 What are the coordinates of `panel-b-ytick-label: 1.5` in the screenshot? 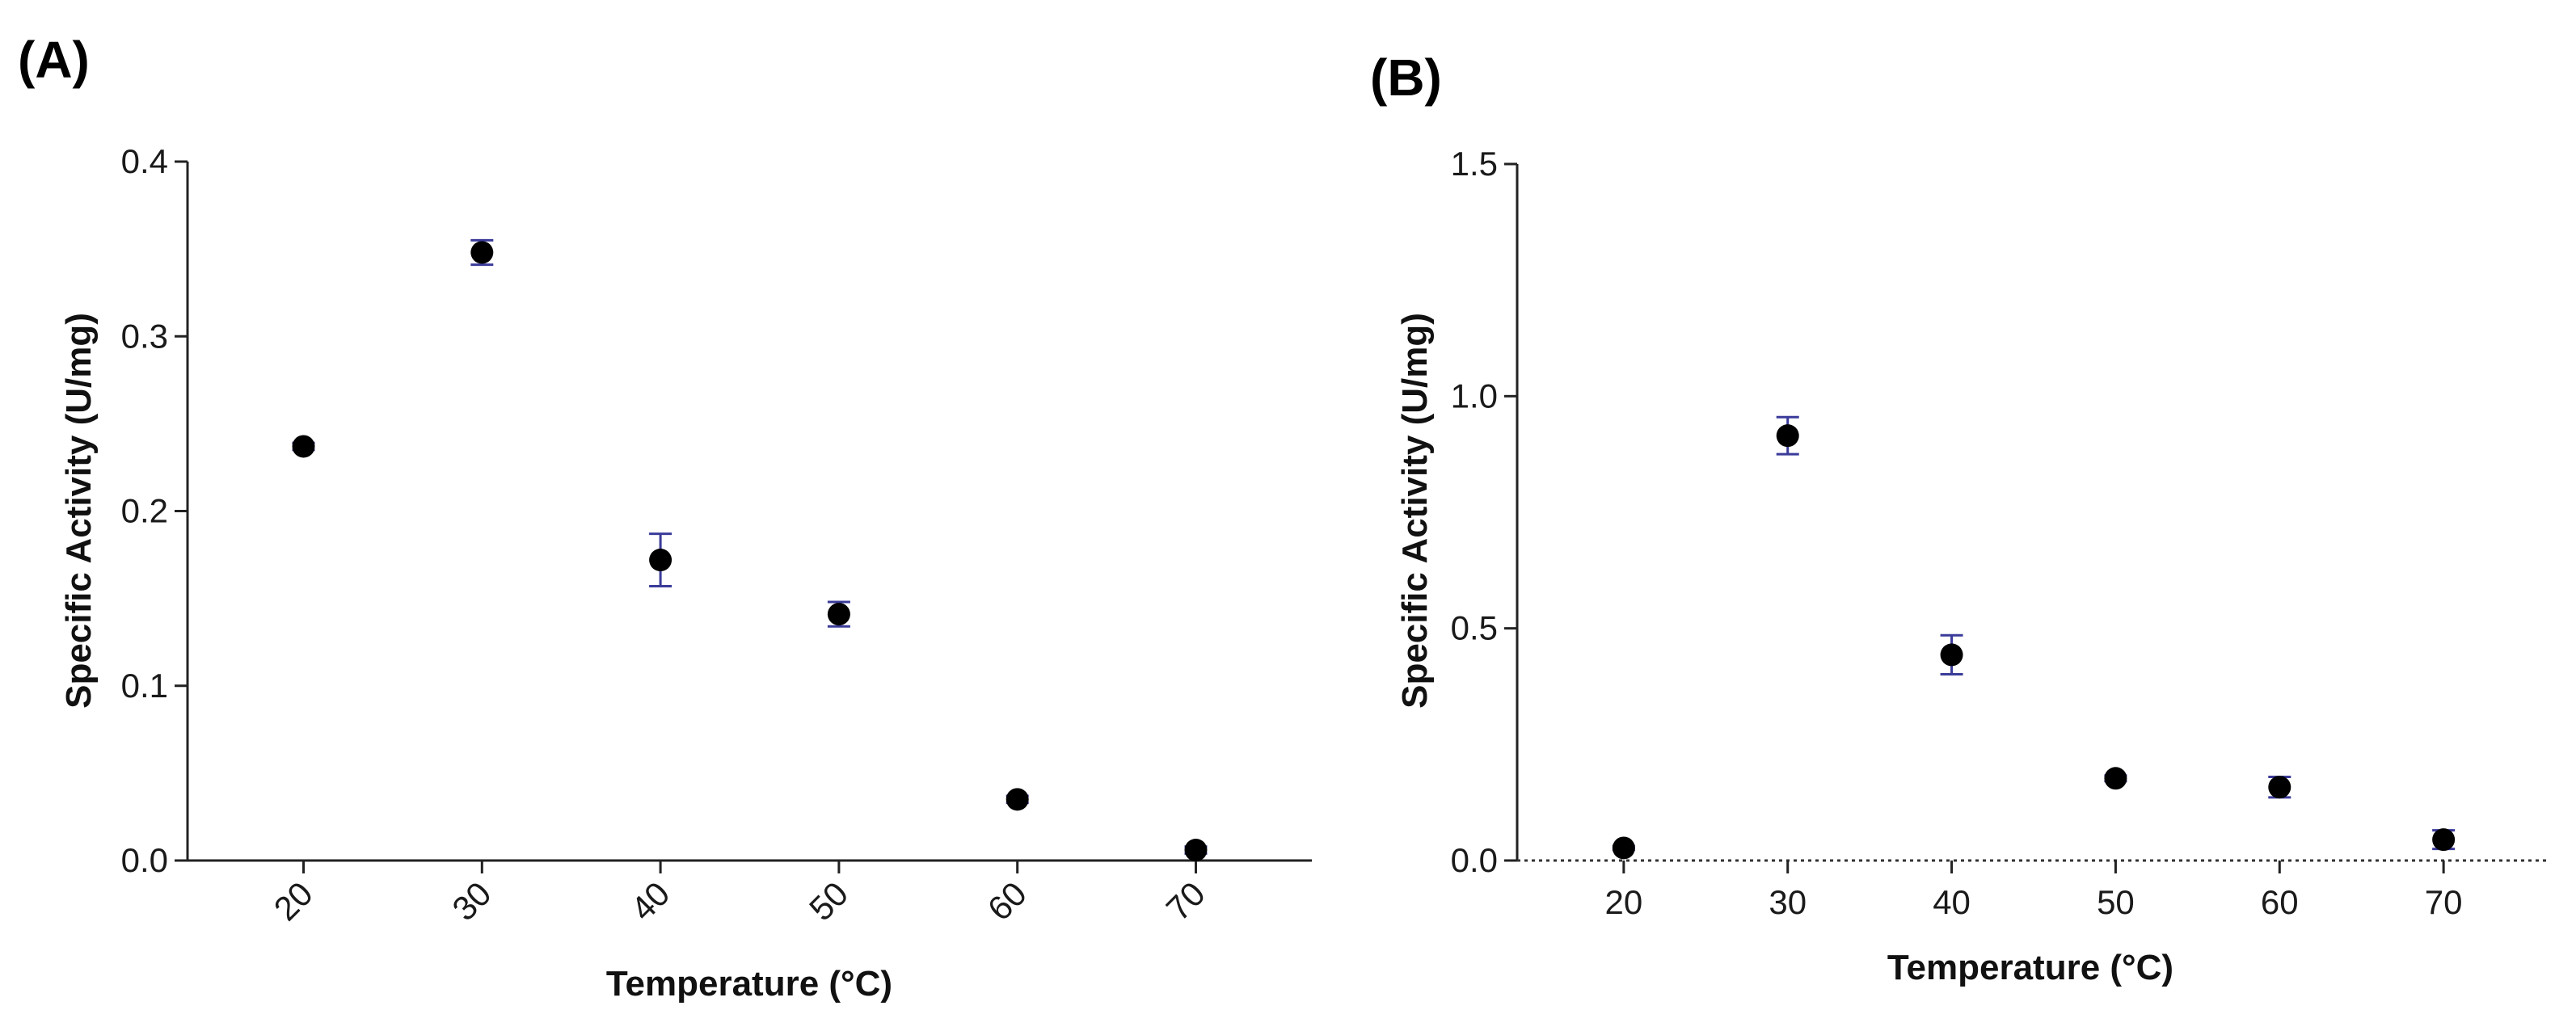 It's located at (1474, 164).